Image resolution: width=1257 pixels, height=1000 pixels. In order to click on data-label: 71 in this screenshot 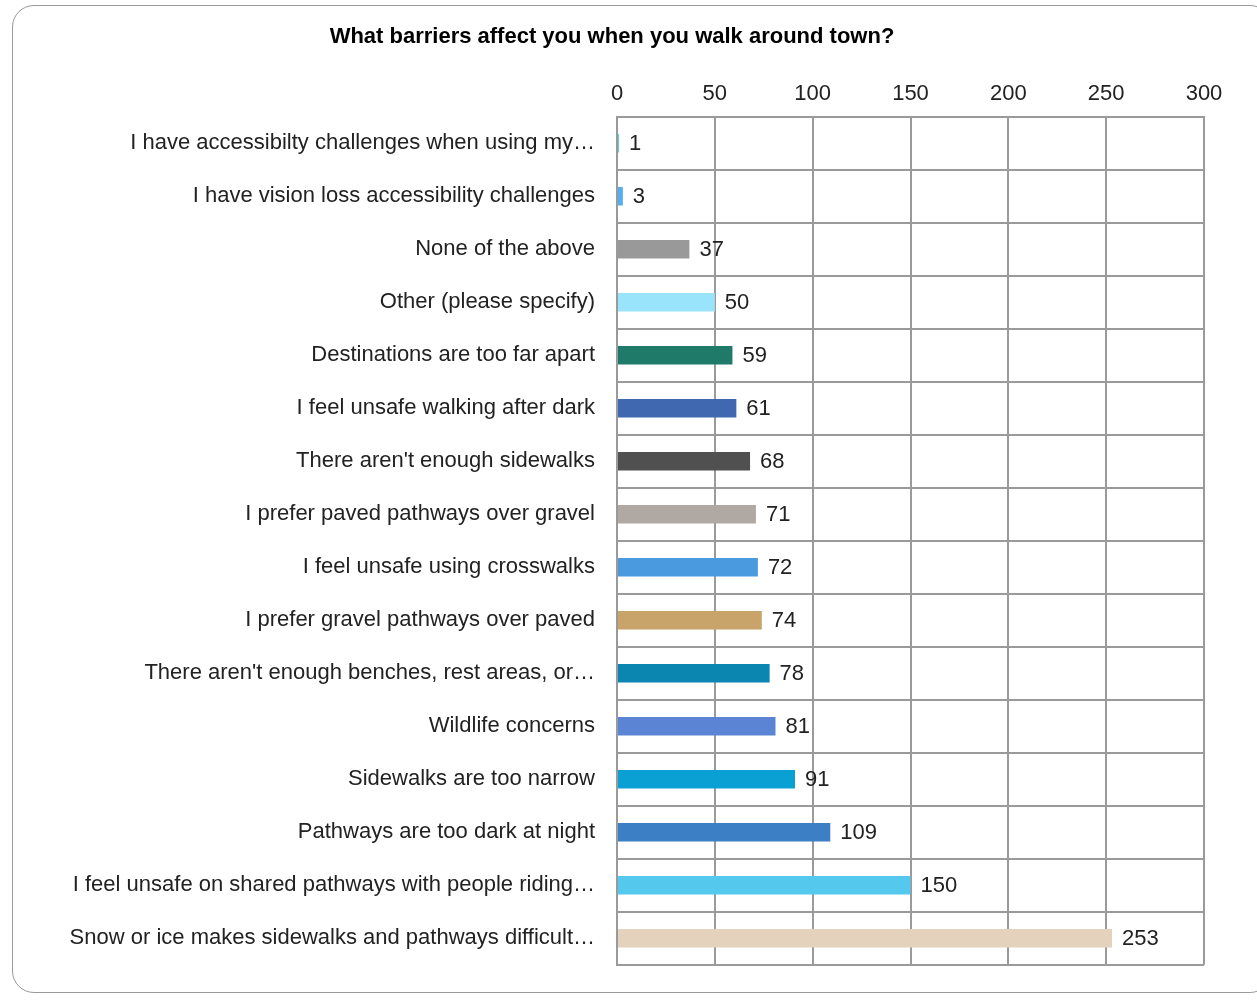, I will do `click(778, 514)`.